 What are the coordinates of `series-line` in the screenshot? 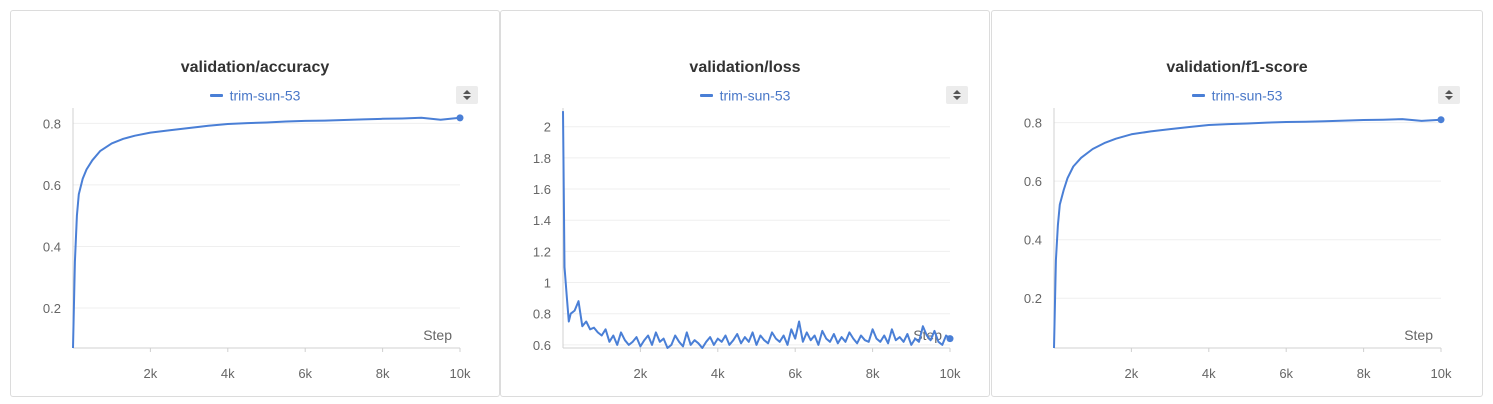 It's located at (1247, 233).